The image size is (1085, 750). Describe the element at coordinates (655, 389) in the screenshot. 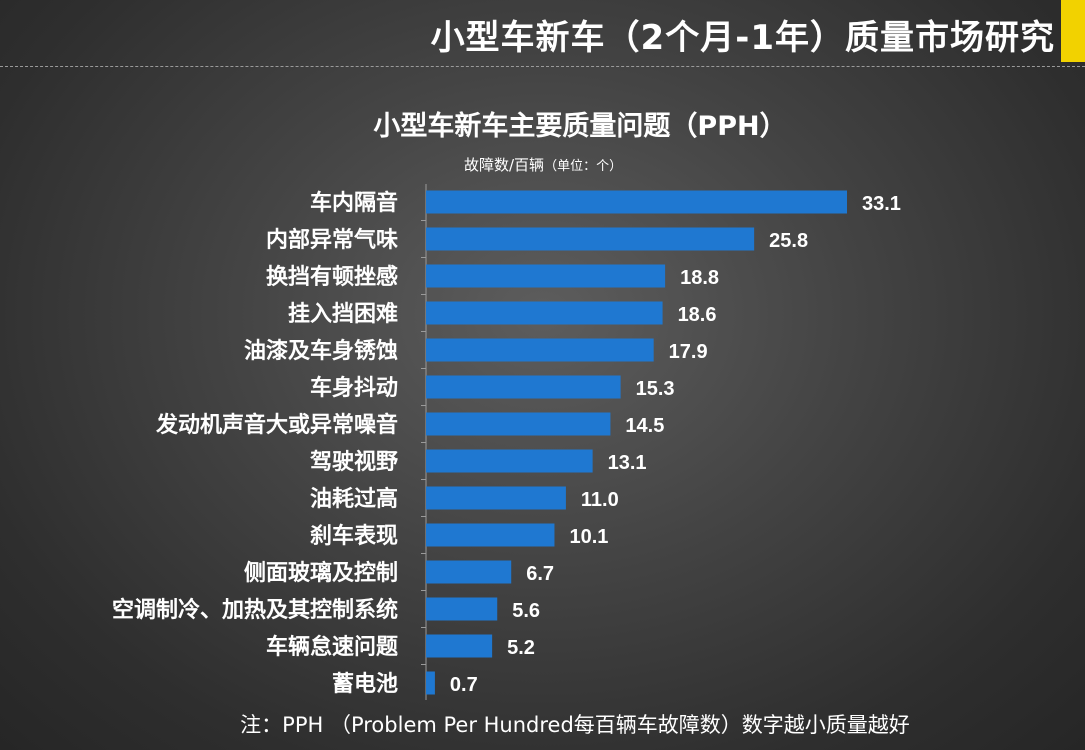

I see `data-label: 15.3` at that location.